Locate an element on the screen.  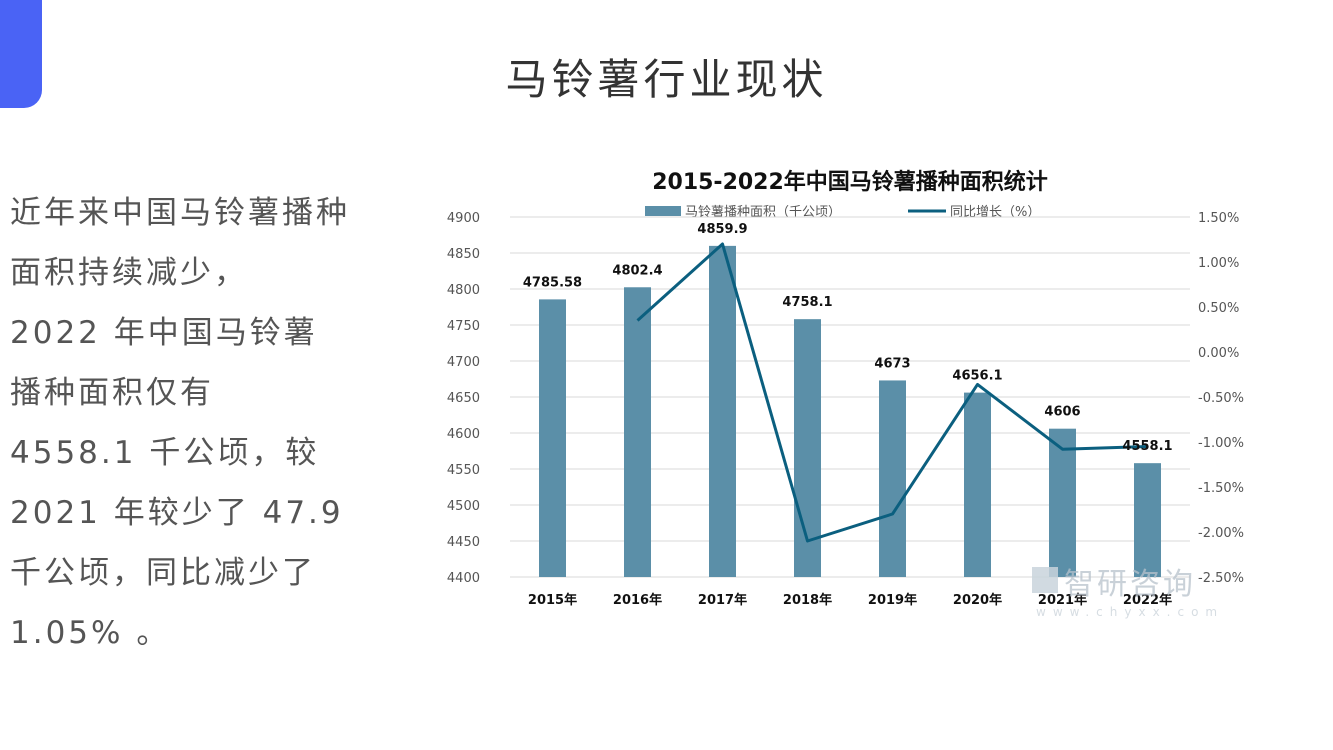
x-tick-label: 2018年 is located at coordinates (807, 600).